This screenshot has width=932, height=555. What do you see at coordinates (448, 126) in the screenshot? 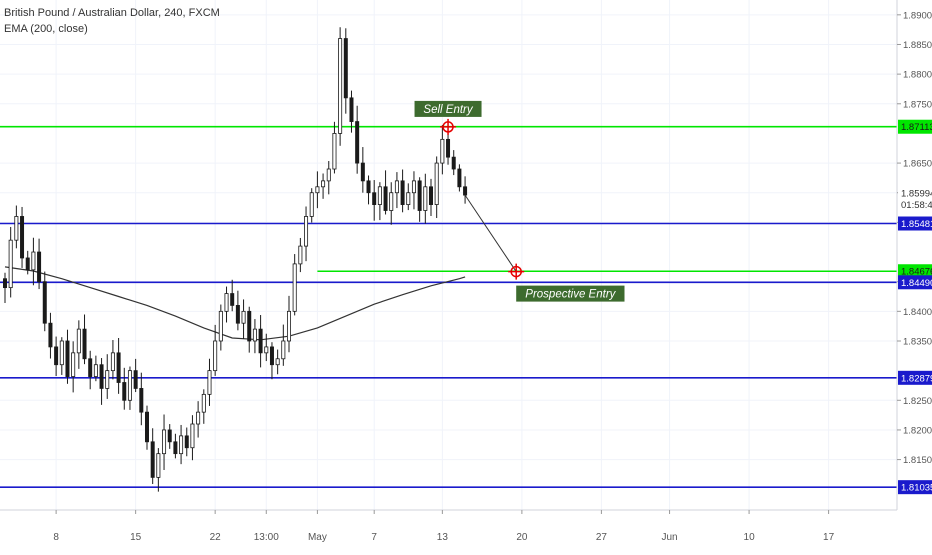
I see `sell-entry-target-icon` at bounding box center [448, 126].